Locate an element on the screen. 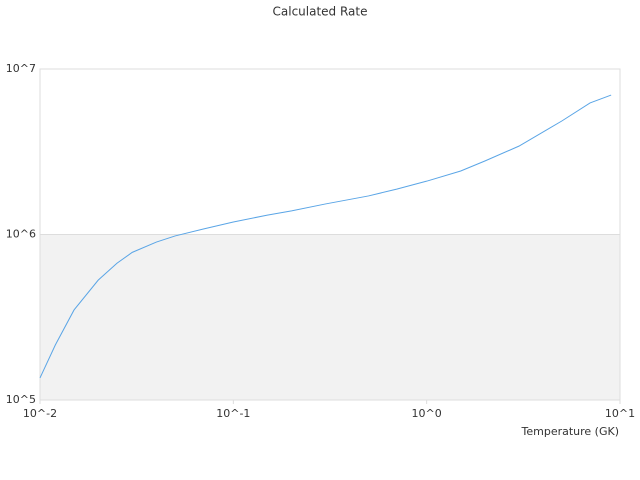 Image resolution: width=640 pixels, height=480 pixels. chart-title: Calculated Rate is located at coordinates (320, 12).